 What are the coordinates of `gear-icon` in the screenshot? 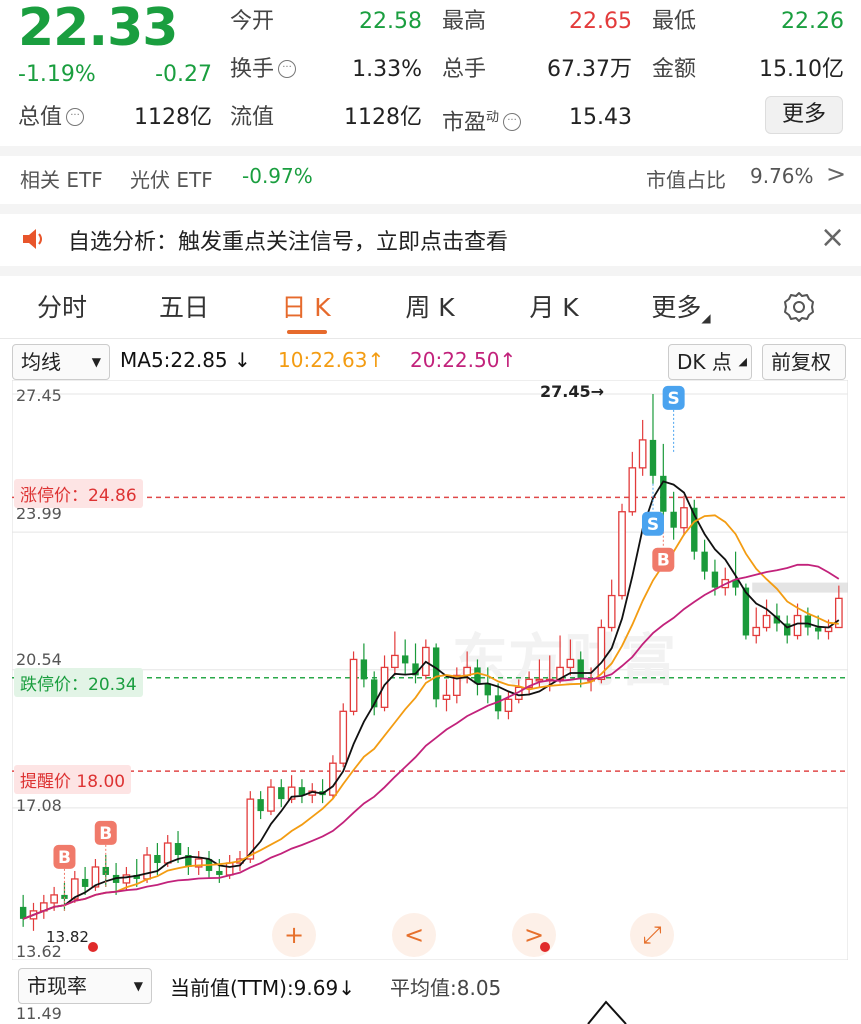 It's located at (799, 307).